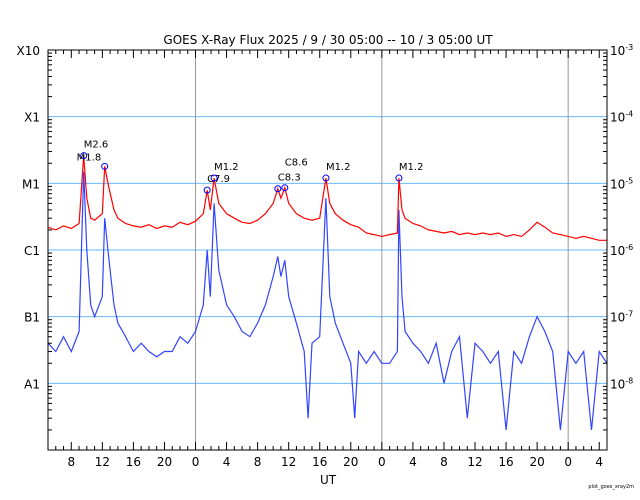 The height and width of the screenshot is (500, 640). What do you see at coordinates (621, 317) in the screenshot?
I see `y-tick-label-right: 10⁻⁷` at bounding box center [621, 317].